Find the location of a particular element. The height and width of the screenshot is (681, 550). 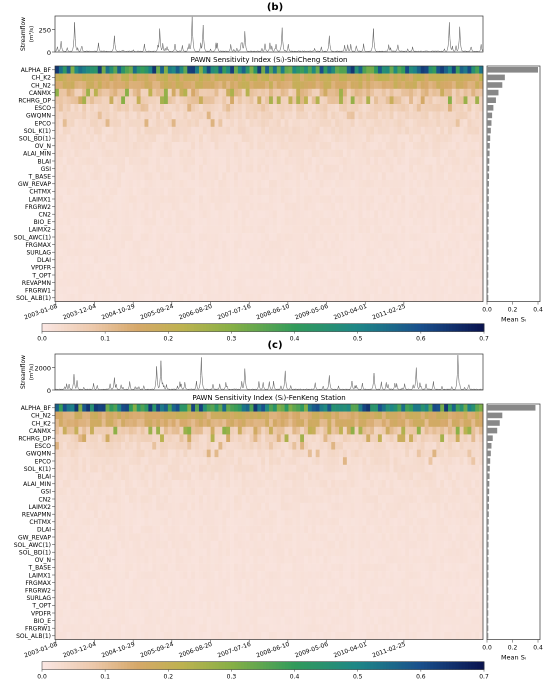

parameter-label: CANMX is located at coordinates (40, 431).